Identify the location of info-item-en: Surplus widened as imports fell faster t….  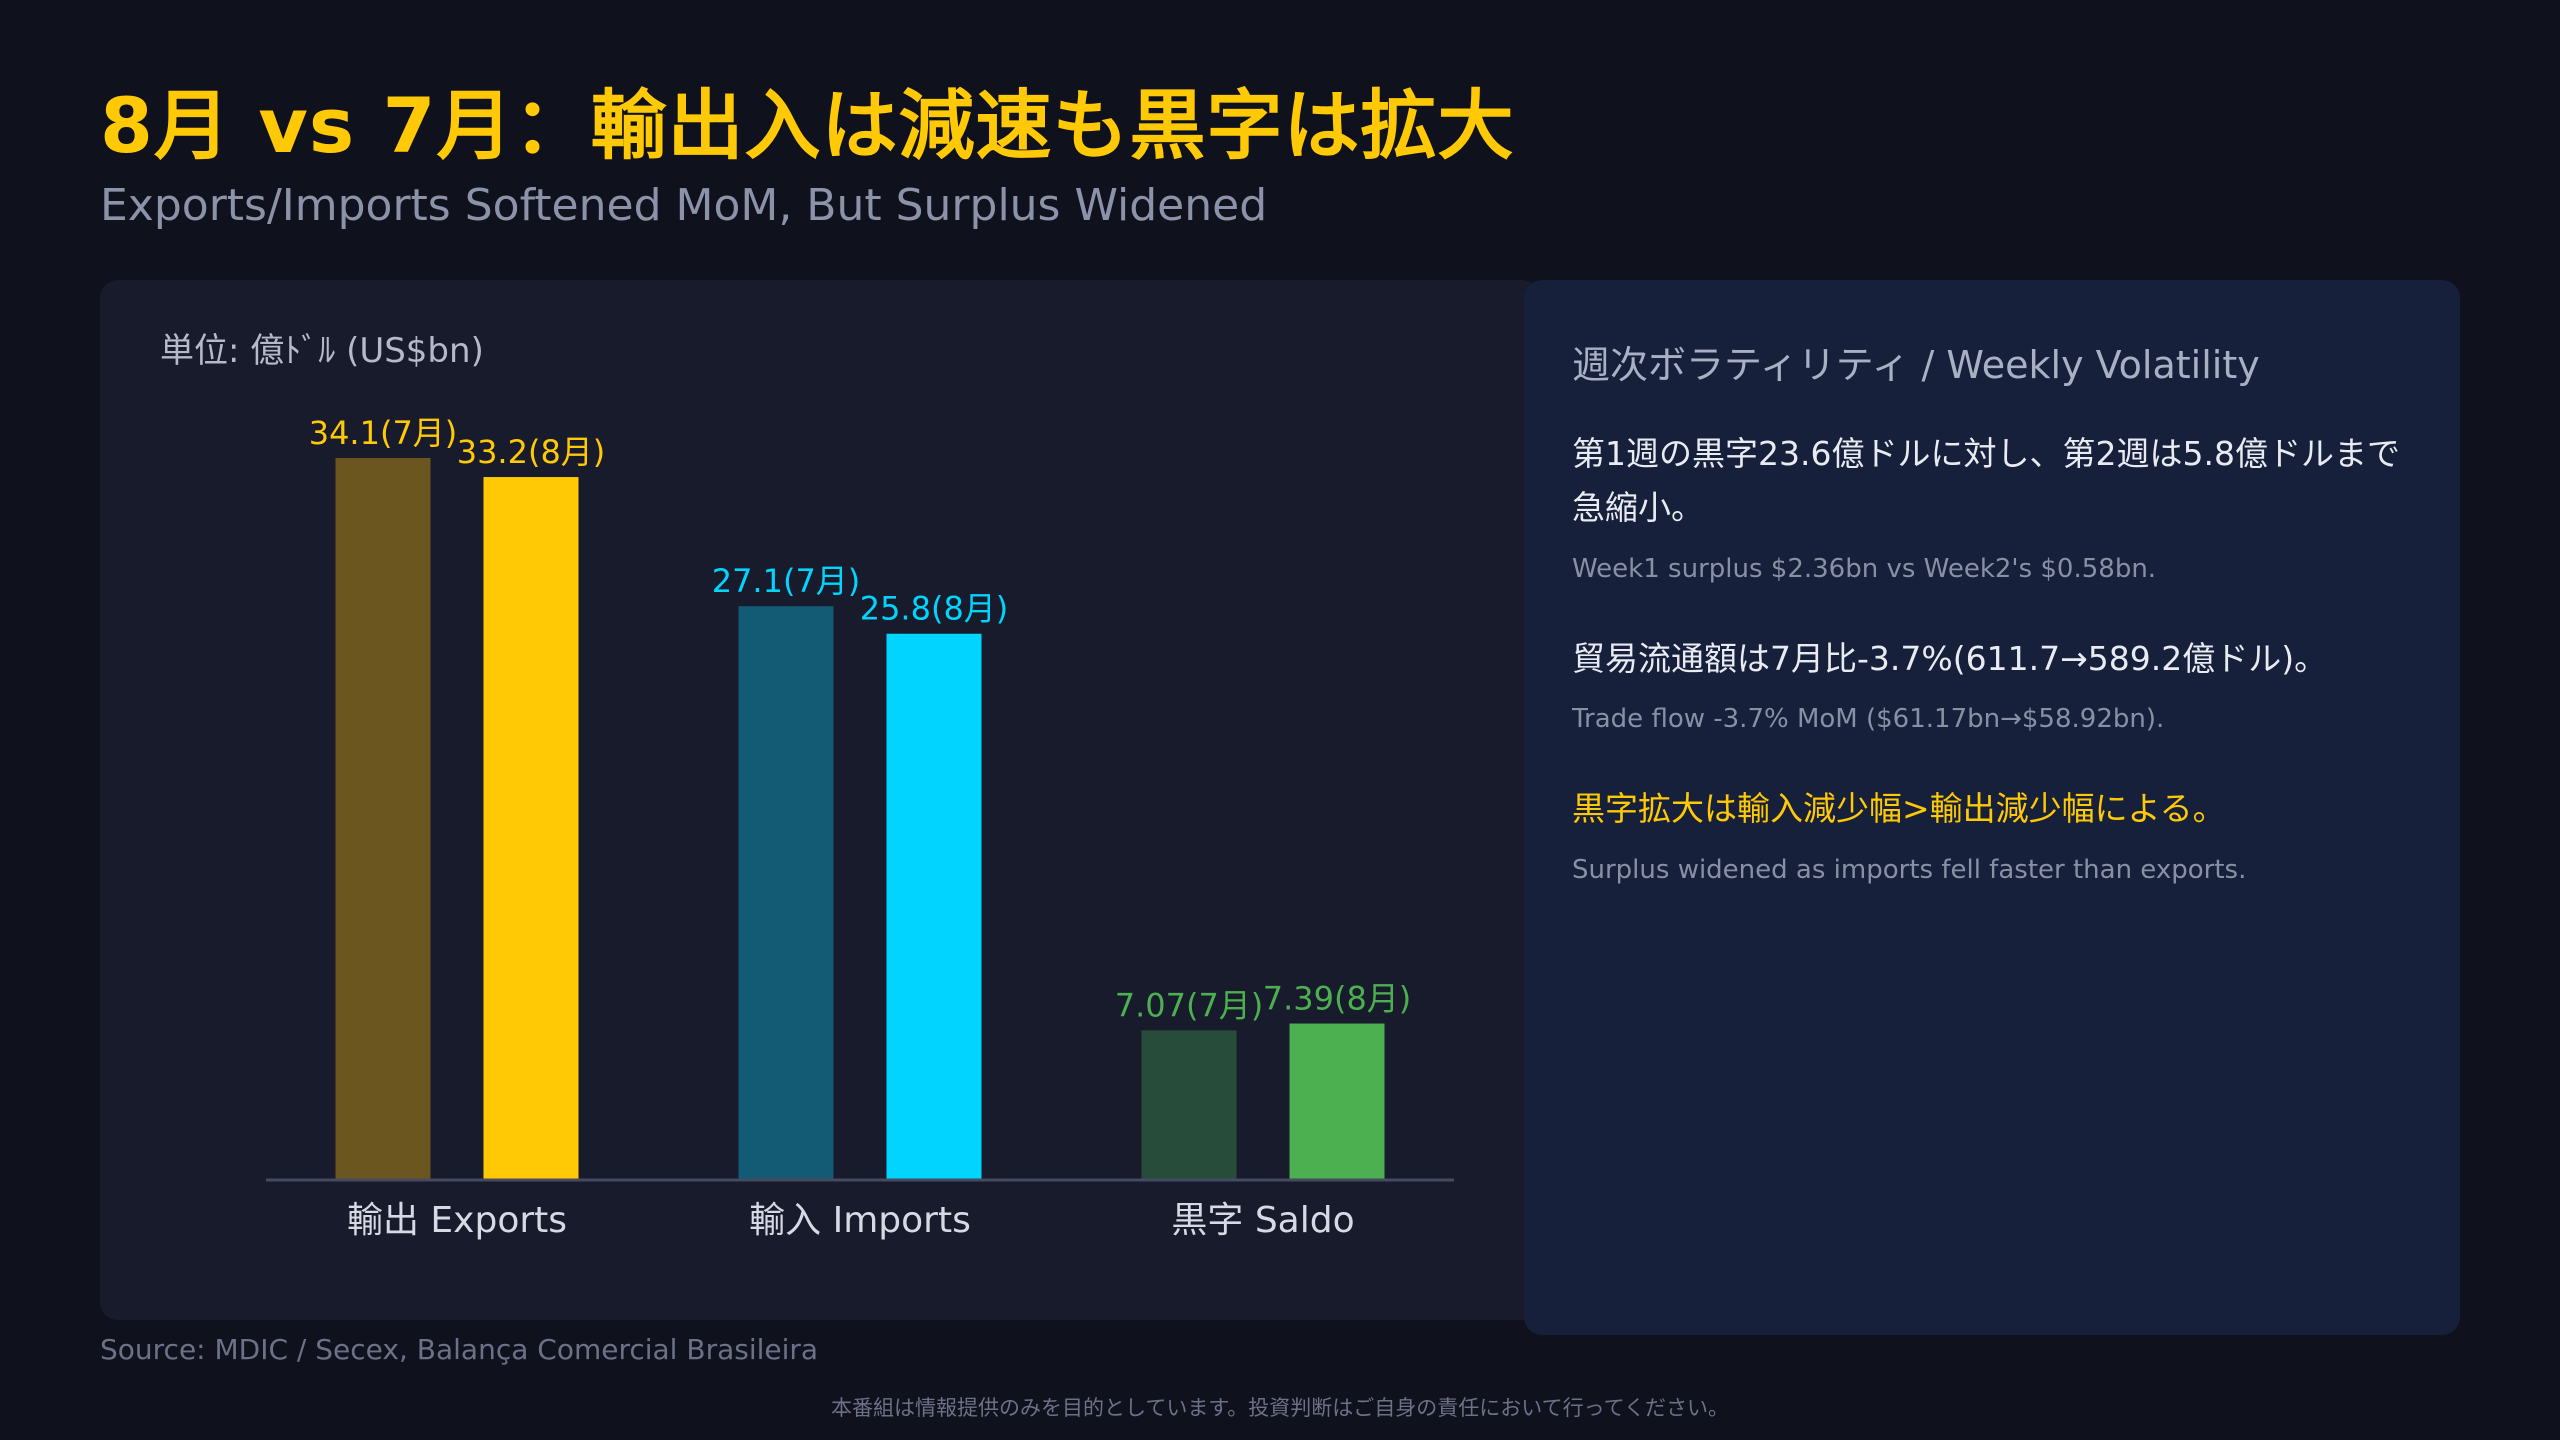
(1909, 869).